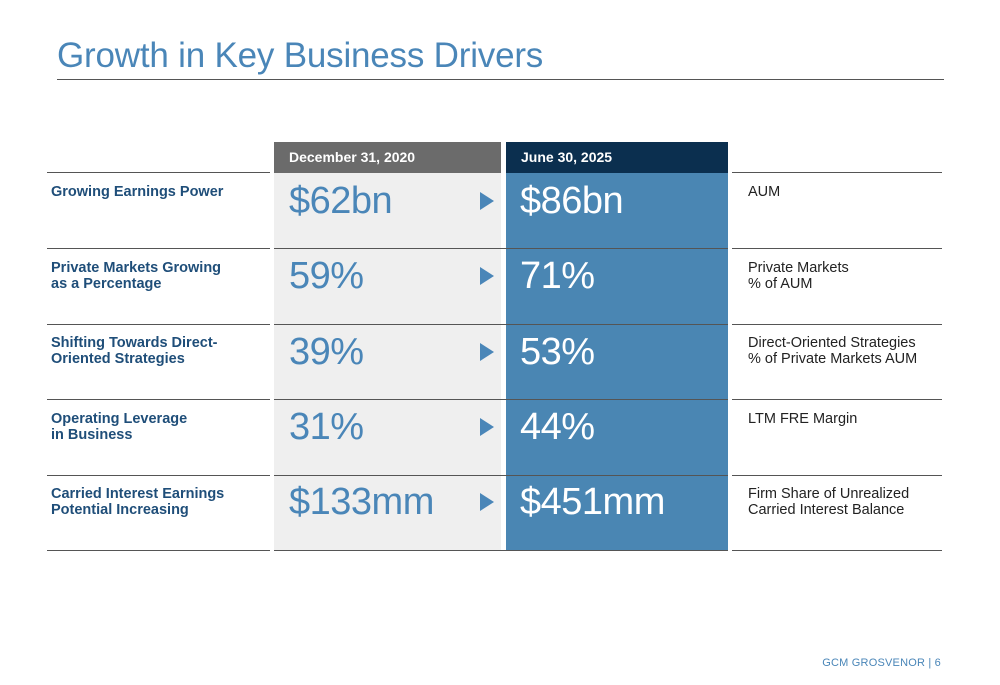  I want to click on old-value-carried-interest: $133mm, so click(361, 502).